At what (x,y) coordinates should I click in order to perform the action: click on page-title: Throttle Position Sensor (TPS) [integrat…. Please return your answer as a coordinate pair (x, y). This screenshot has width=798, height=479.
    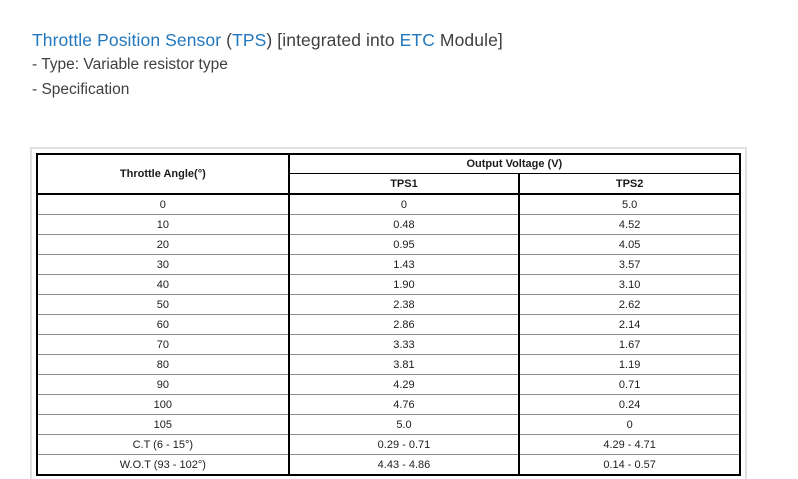
    Looking at the image, I should click on (415, 40).